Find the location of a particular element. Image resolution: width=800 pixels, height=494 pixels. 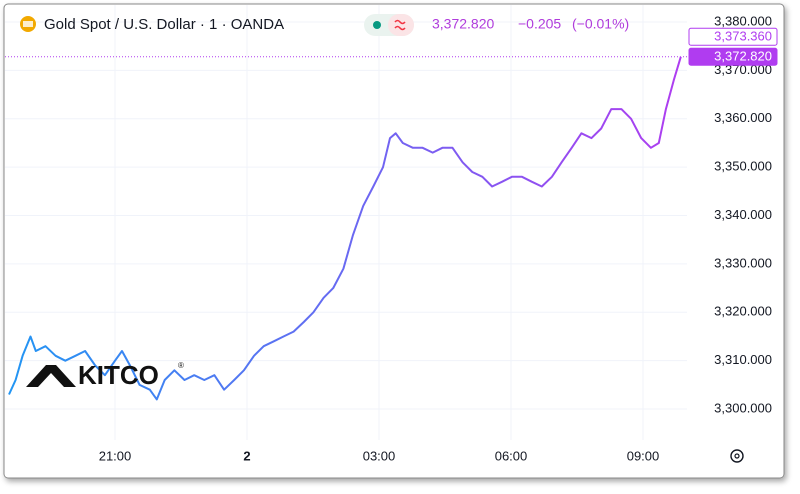

x-tick-label: 09:00 is located at coordinates (643, 455).